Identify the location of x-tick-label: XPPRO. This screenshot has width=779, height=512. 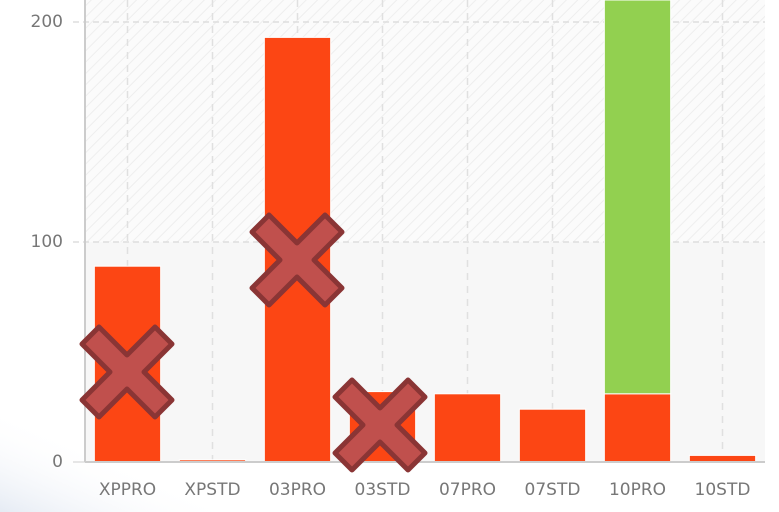
(127, 490).